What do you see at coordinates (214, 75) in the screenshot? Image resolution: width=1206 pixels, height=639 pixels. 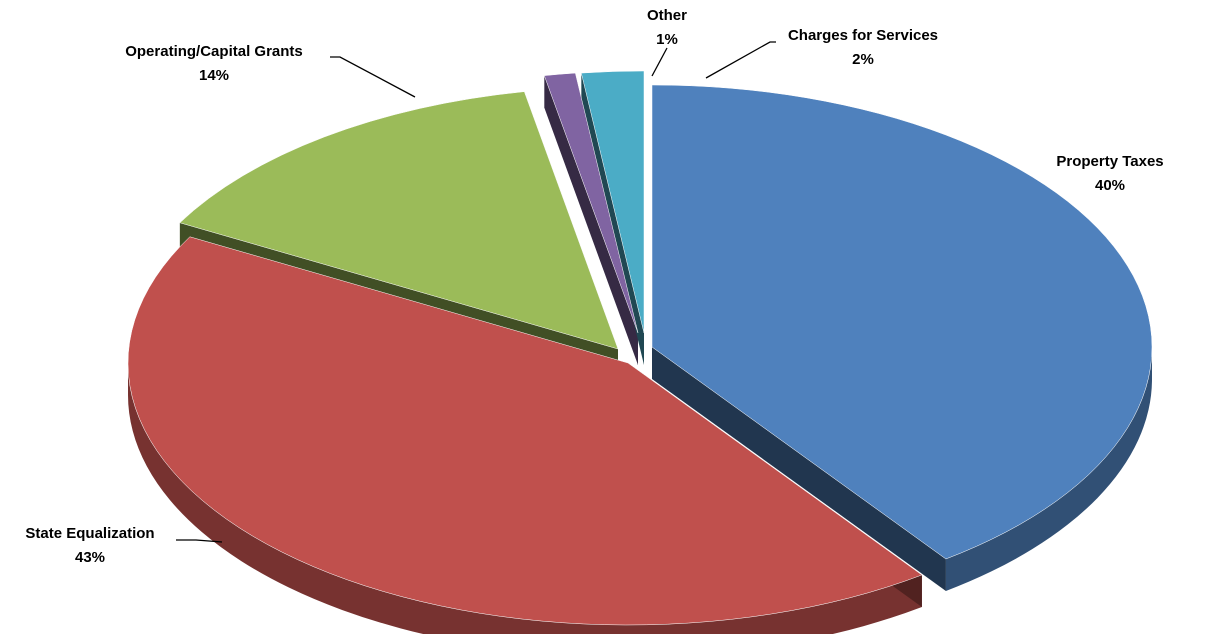 I see `value-label-operating-capital-grants: 14%` at bounding box center [214, 75].